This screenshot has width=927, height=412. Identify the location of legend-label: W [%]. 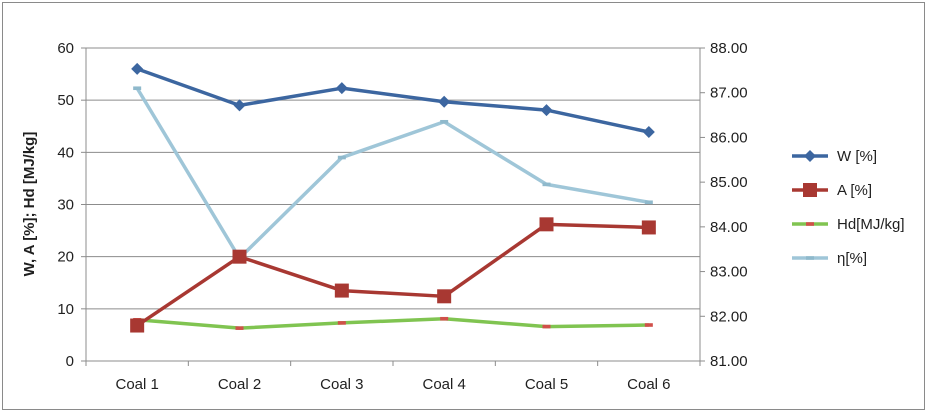
(857, 156).